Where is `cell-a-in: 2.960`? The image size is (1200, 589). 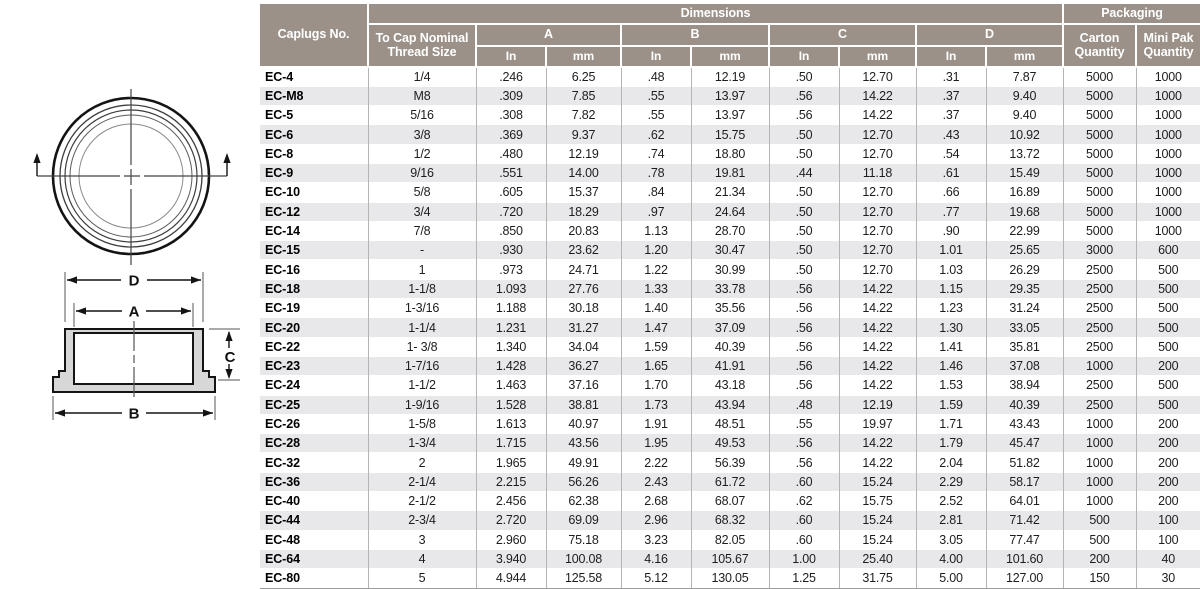
cell-a-in: 2.960 is located at coordinates (510, 539).